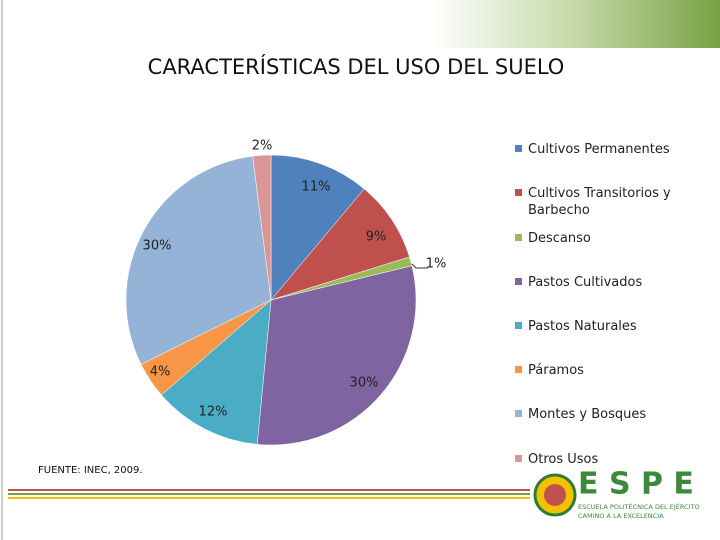 Image resolution: width=720 pixels, height=540 pixels. I want to click on legend-item: Descanso, so click(597, 238).